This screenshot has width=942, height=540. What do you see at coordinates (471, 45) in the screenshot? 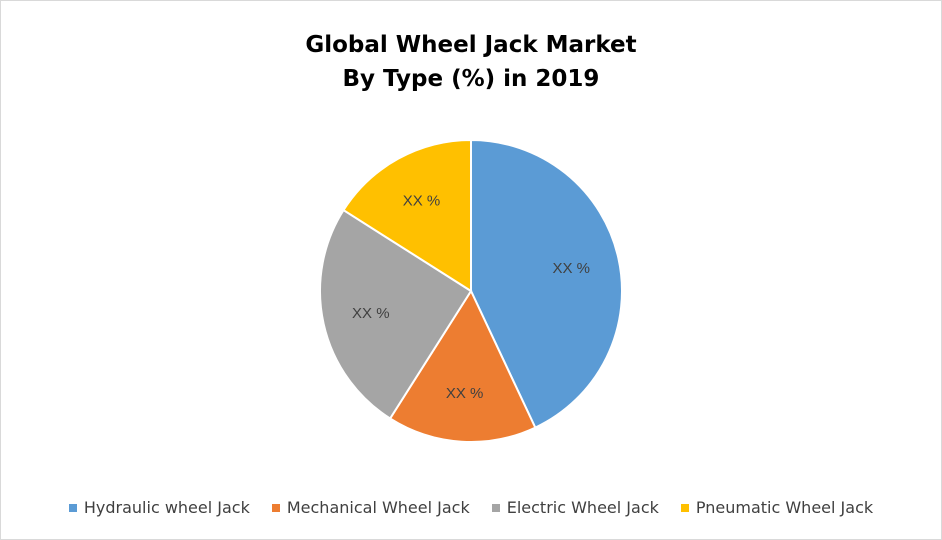
I see `chart-title-line-1: Global Wheel Jack Market` at bounding box center [471, 45].